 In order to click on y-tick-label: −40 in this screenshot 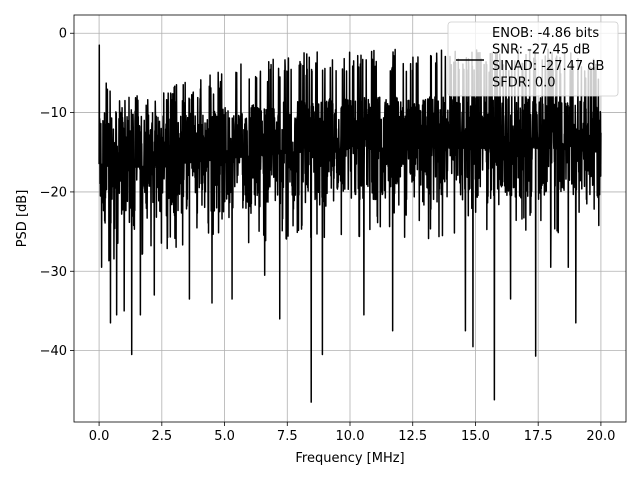, I will do `click(53, 351)`.